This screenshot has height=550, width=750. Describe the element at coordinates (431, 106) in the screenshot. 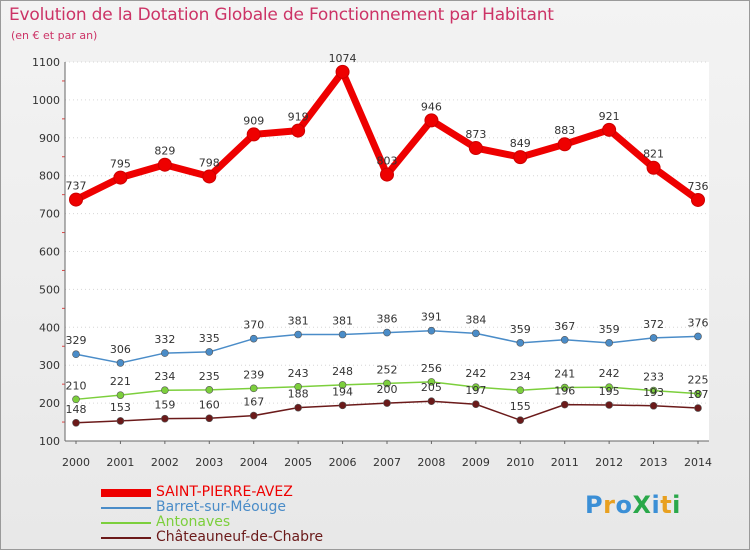

I see `data-label: 946` at that location.